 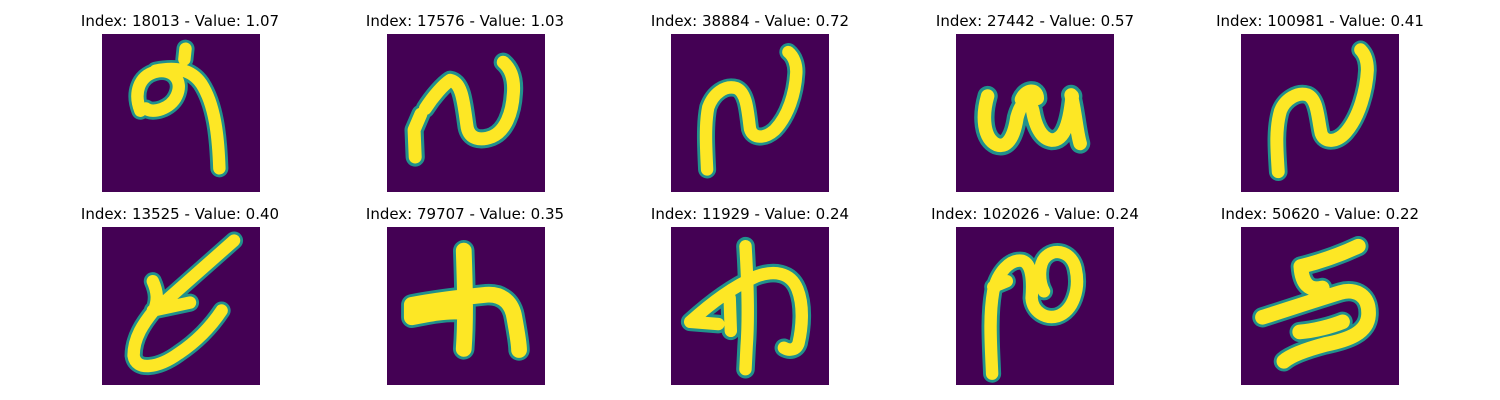 I want to click on panel-title-4: Index: 27442 - Value: 0.57, so click(x=1035, y=21).